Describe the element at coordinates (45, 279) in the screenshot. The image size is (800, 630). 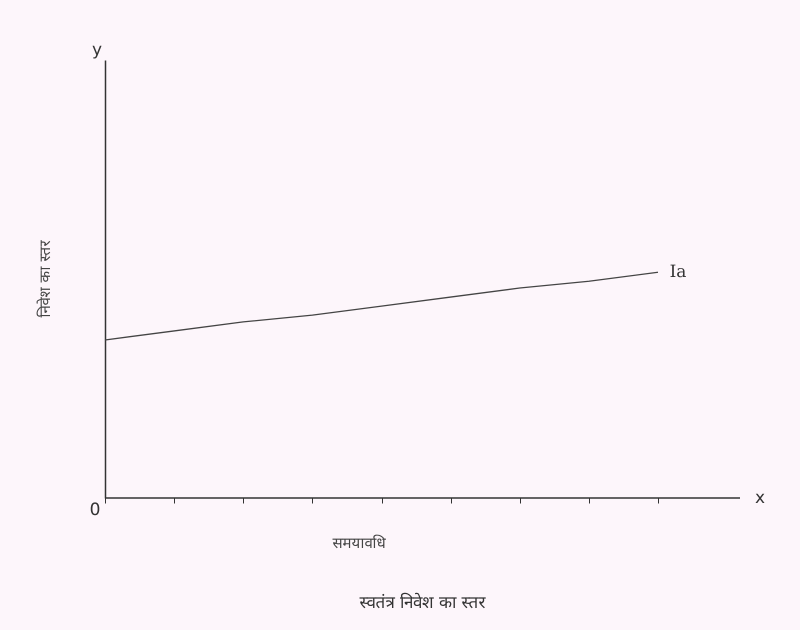
I see `y-axis-title: निवेश का स्तर` at that location.